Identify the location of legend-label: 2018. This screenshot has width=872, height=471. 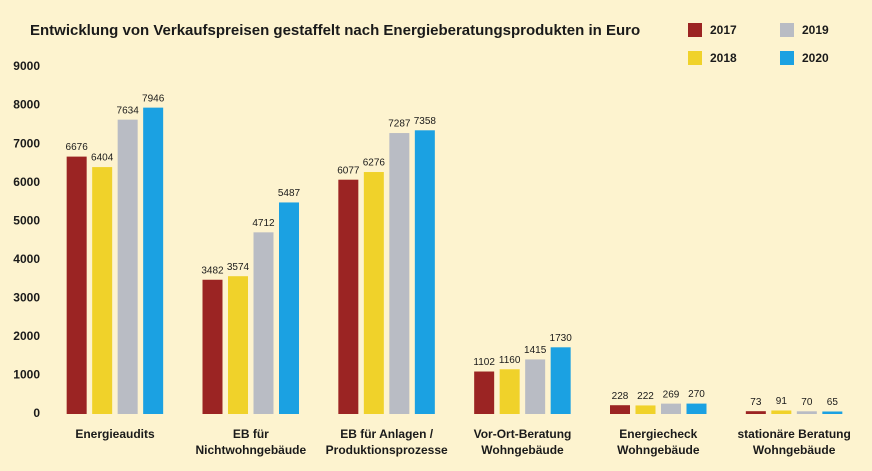
(723, 58).